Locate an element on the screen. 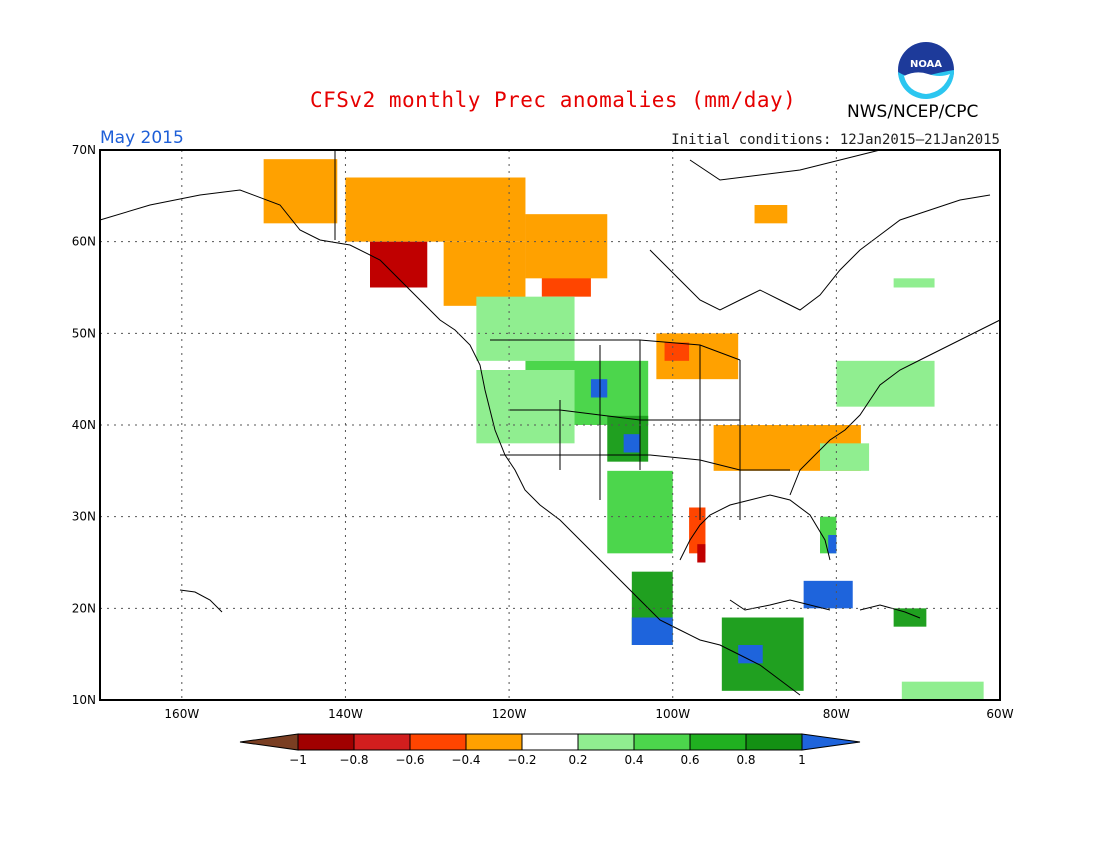 This screenshot has height=850, width=1100. anomaly-central-america-very-wet is located at coordinates (750, 654).